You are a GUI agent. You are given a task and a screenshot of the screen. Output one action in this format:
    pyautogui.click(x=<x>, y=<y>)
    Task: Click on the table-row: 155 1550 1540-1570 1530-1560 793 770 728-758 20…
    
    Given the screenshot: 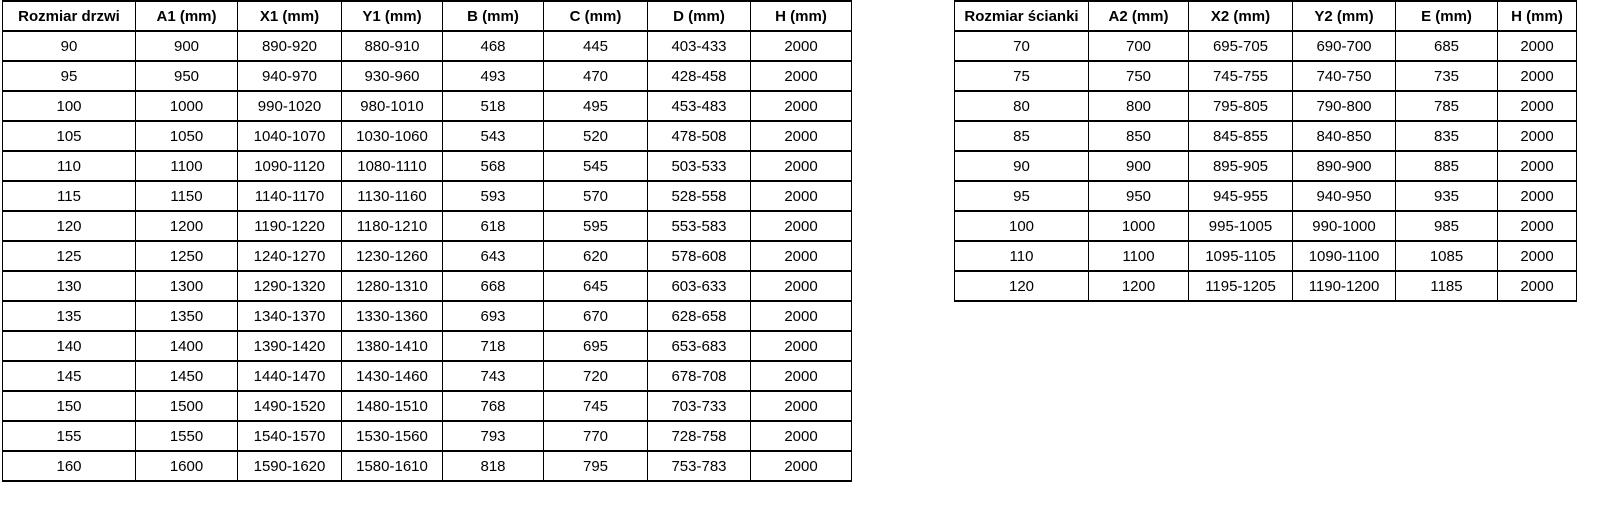 What is the action you would take?
    pyautogui.click(x=427, y=436)
    